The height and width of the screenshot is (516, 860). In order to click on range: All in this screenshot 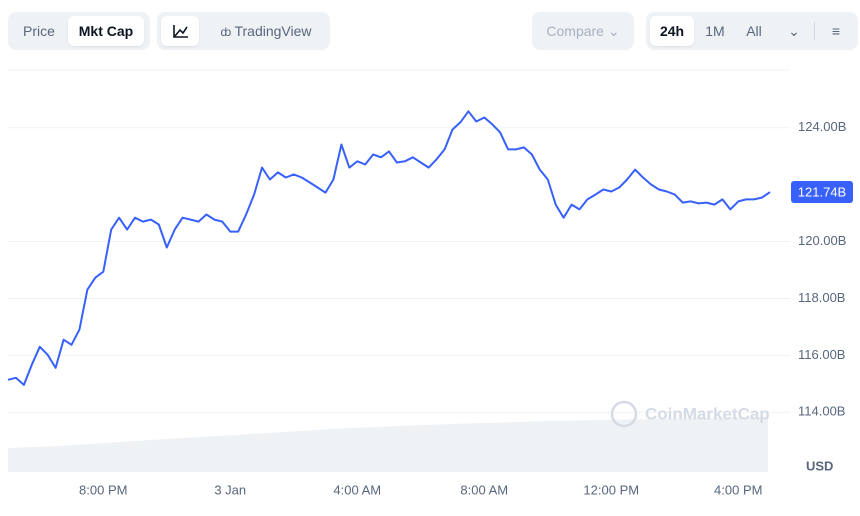, I will do `click(754, 31)`.